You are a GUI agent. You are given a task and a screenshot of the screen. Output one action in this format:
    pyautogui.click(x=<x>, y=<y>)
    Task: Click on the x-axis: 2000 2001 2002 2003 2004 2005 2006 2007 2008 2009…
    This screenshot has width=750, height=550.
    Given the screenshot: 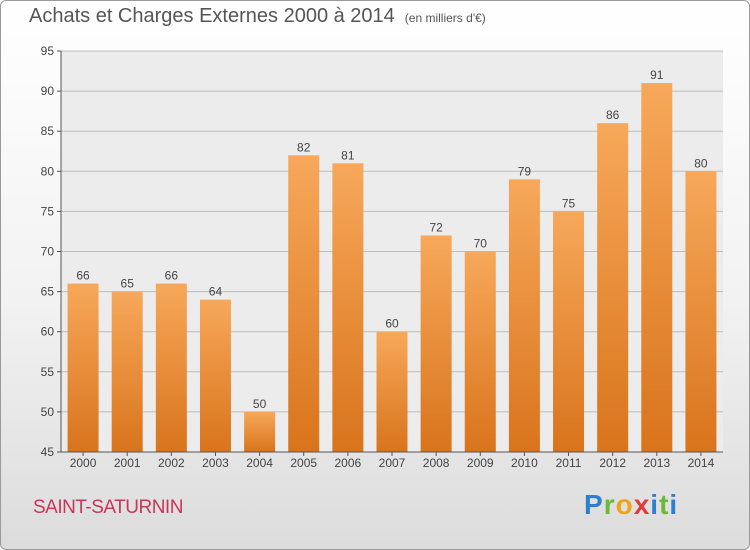 What is the action you would take?
    pyautogui.click(x=392, y=460)
    